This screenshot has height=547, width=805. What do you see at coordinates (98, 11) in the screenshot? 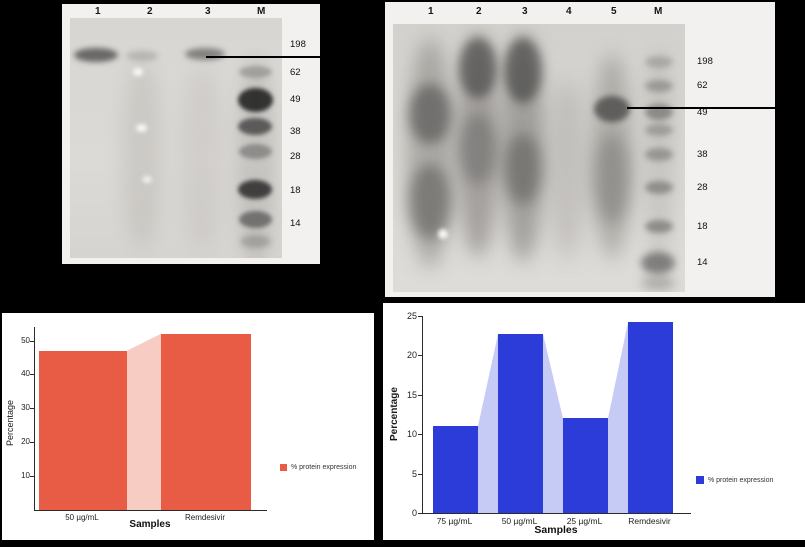
I see `lane-label: 1` at bounding box center [98, 11].